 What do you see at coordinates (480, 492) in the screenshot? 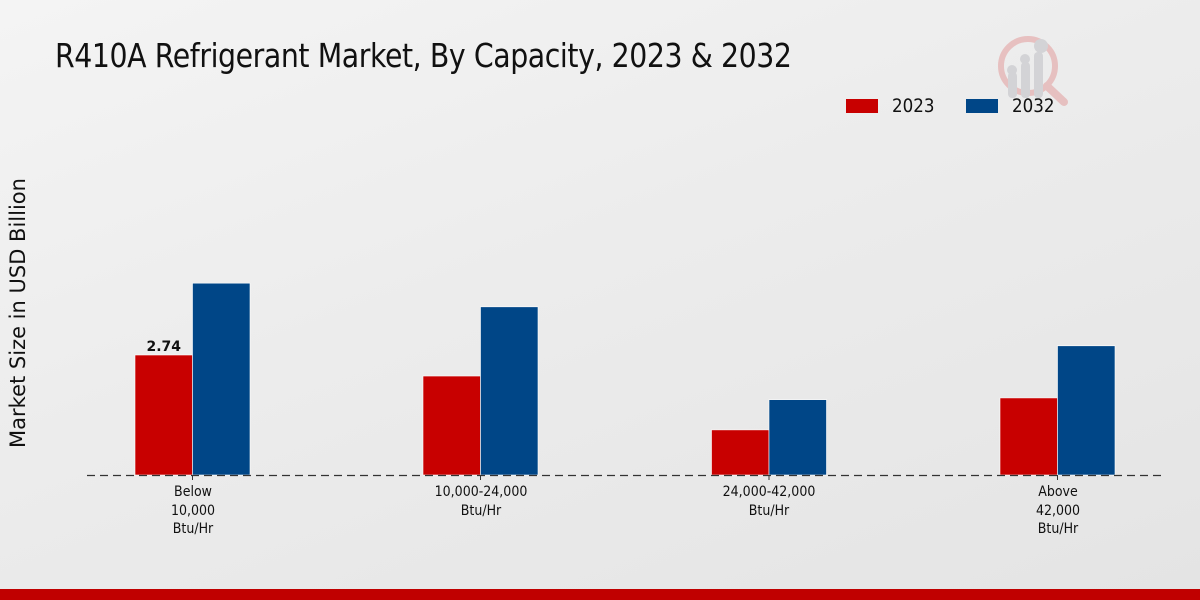
I see `x-tick-label-line: 10,000-24,000` at bounding box center [480, 492].